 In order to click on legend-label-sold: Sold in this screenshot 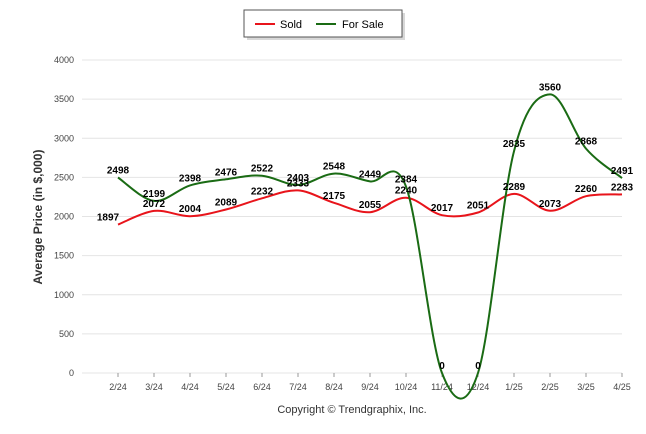, I will do `click(291, 25)`.